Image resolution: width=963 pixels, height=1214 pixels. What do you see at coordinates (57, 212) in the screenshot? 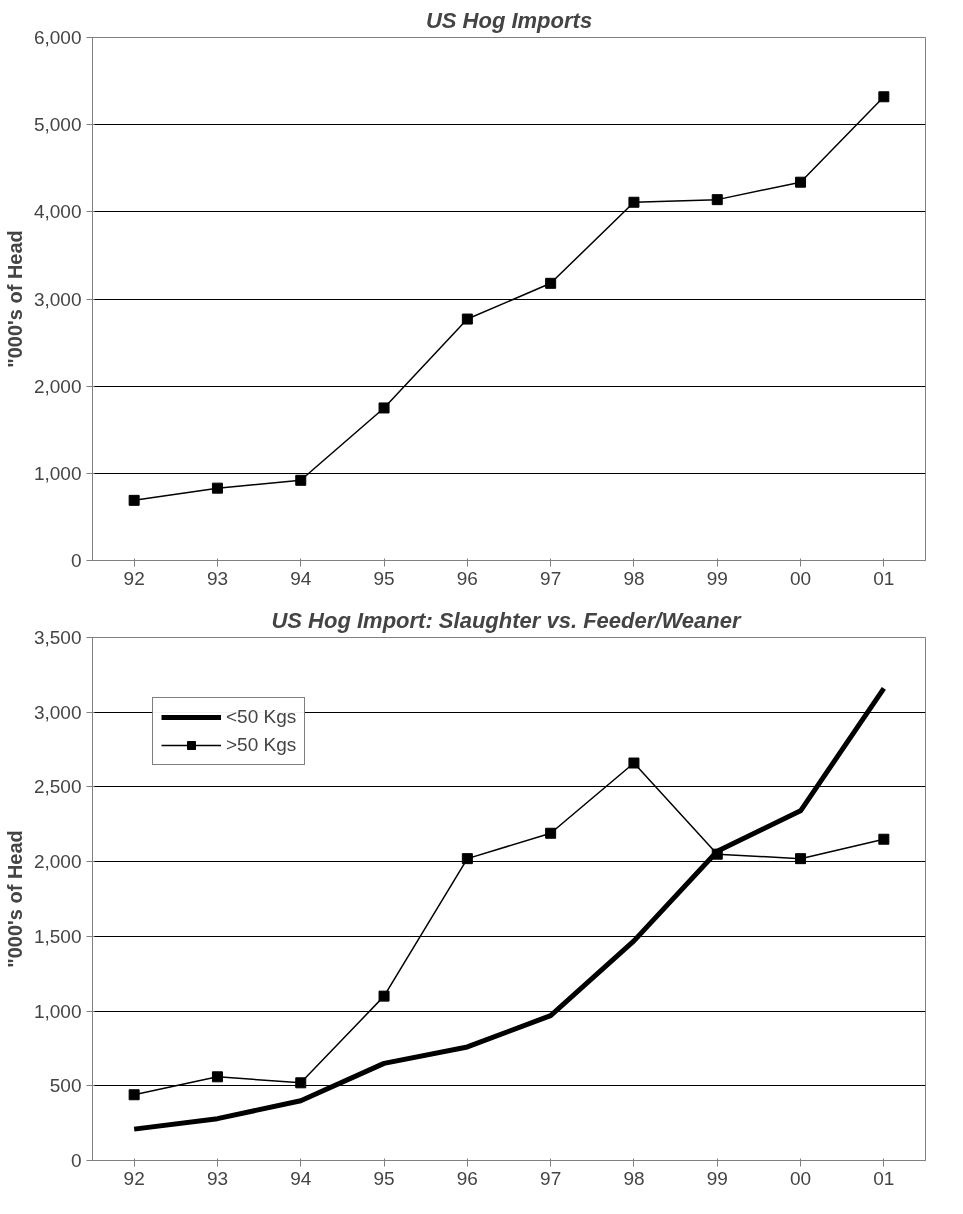
I see `y-tick-label: 4,000` at bounding box center [57, 212].